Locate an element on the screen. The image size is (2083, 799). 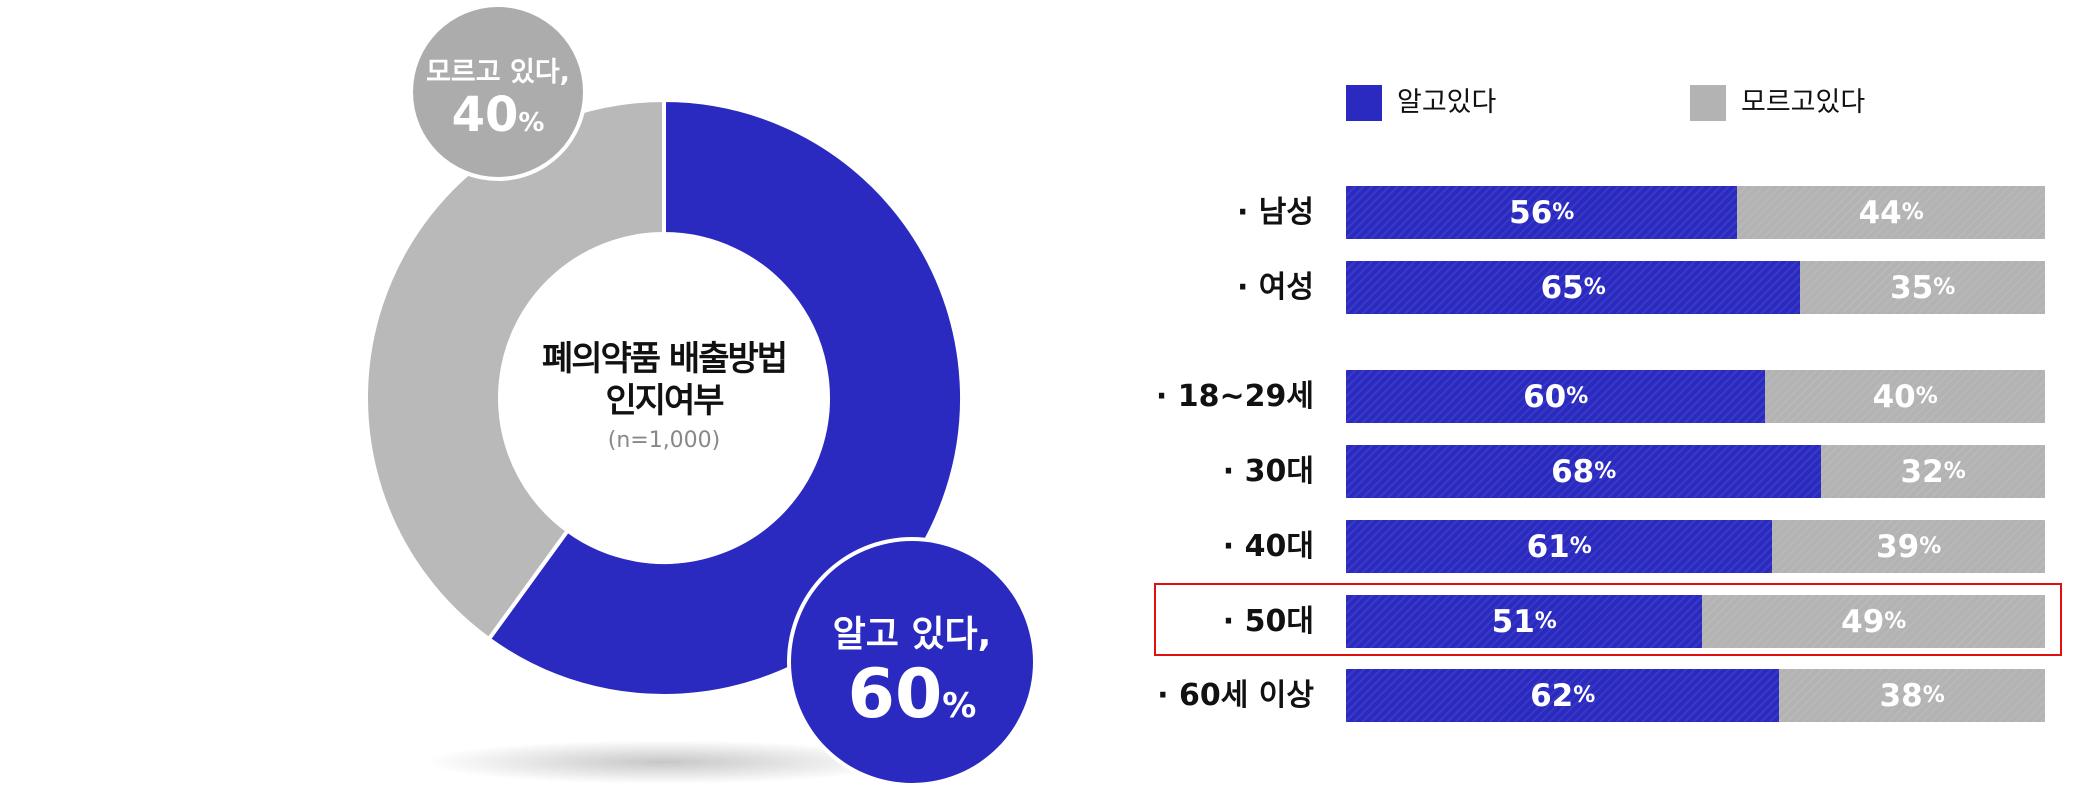
donut-slice-unknown is located at coordinates (515, 369).